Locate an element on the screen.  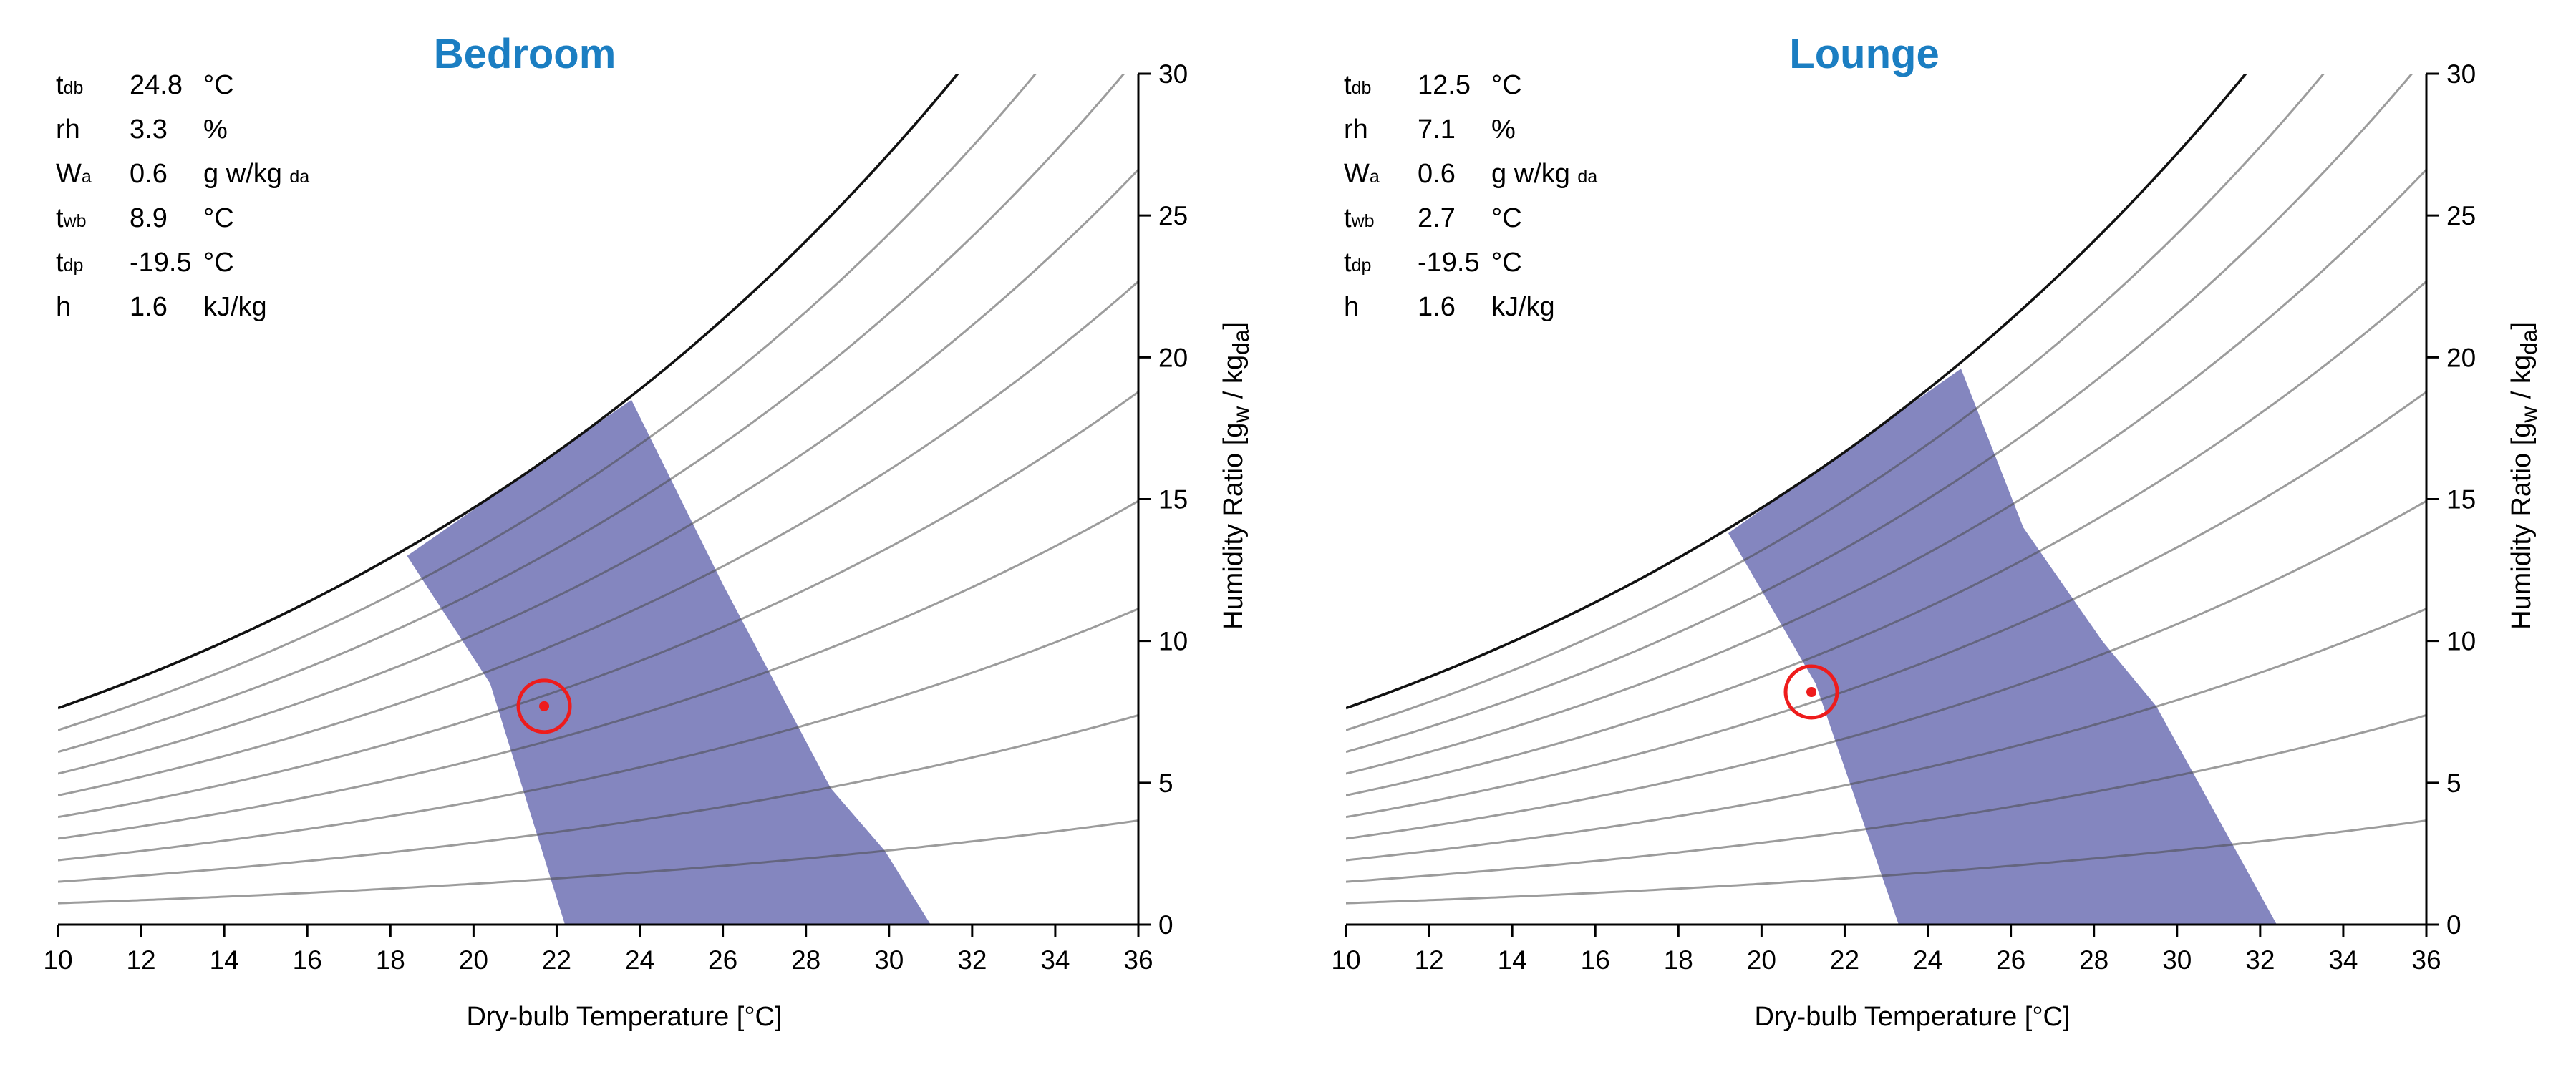
stat-value: 8.9 is located at coordinates (149, 218).